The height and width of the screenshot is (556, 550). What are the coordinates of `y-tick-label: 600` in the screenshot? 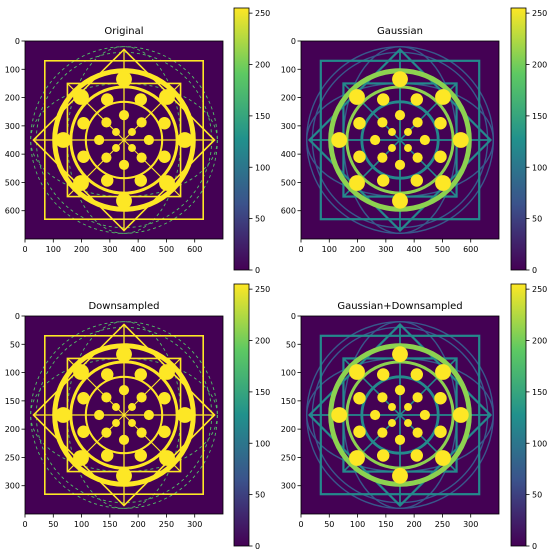 It's located at (12, 211).